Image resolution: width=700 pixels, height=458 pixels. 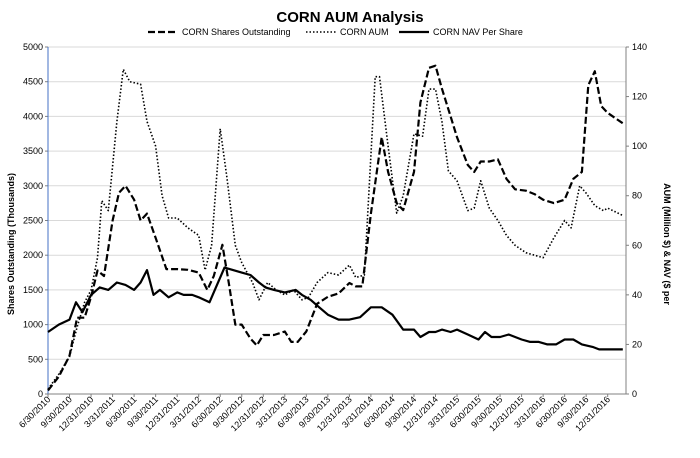 I want to click on left-tick-label: 2000, so click(x=33, y=255).